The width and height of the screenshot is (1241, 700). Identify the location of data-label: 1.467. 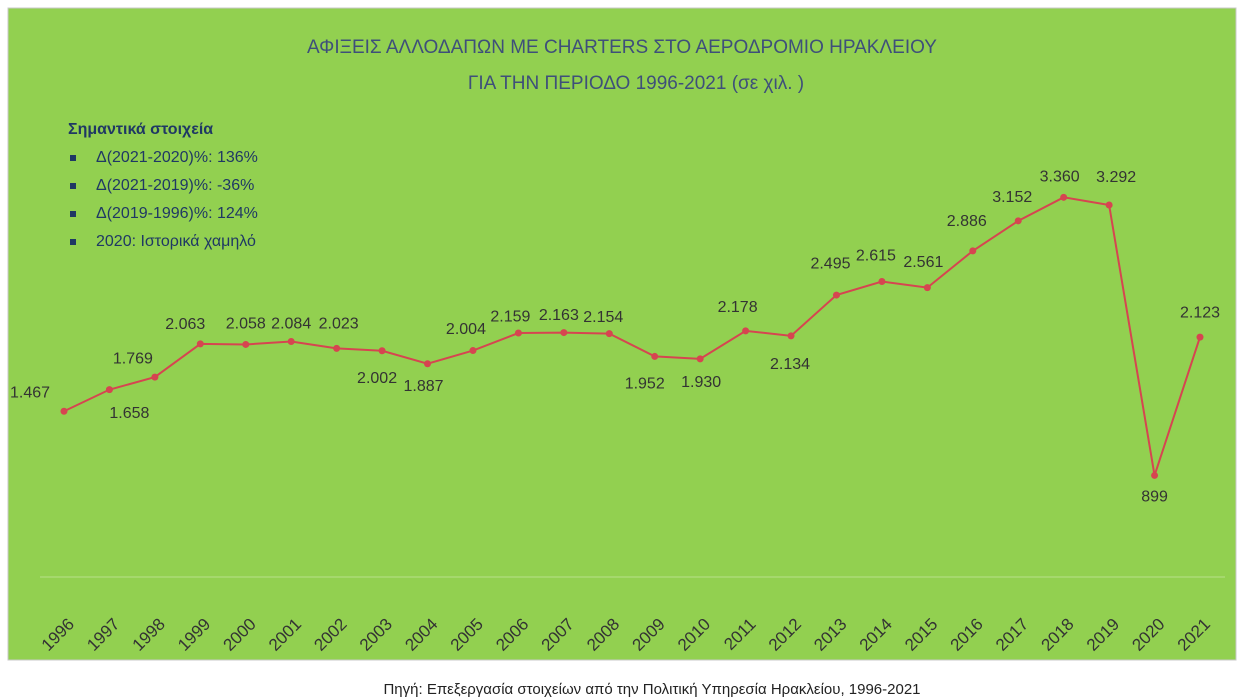
(30, 392).